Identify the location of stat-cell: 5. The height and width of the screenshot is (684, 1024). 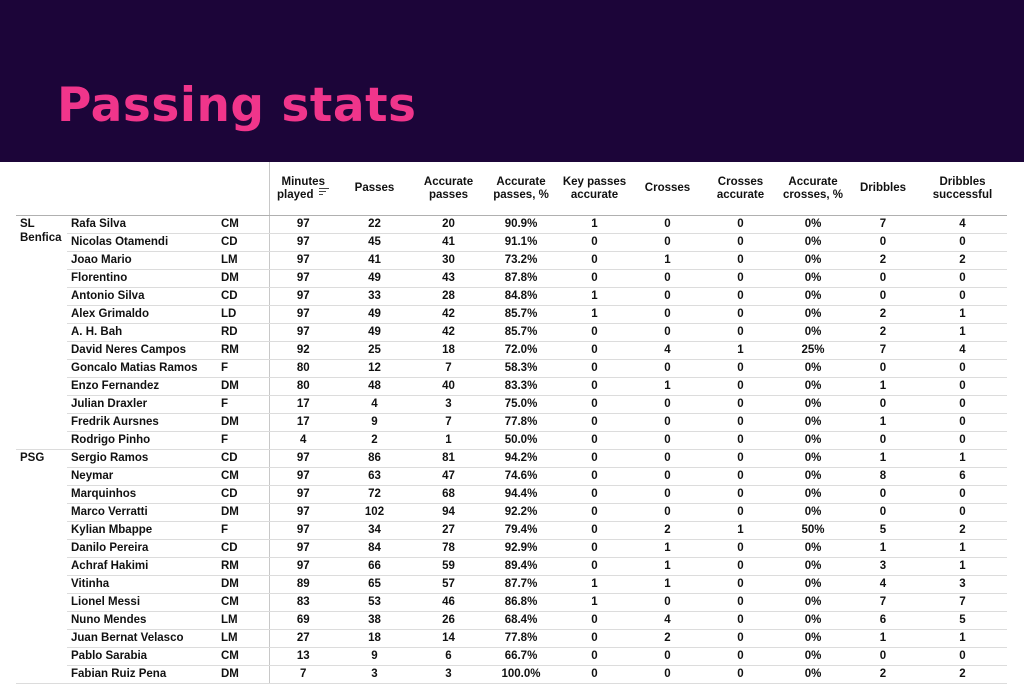
(883, 530).